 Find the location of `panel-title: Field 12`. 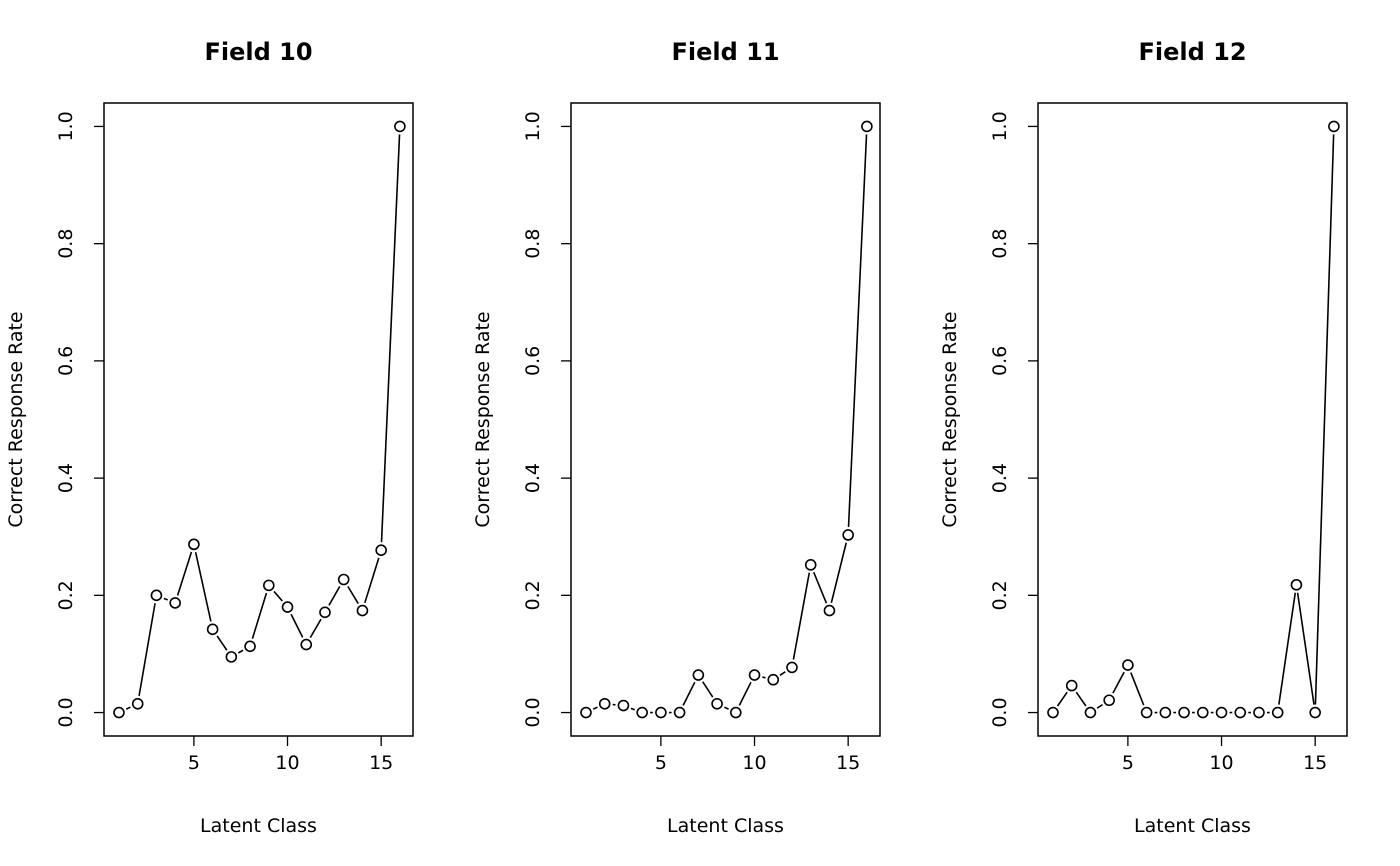

panel-title: Field 12 is located at coordinates (1192, 52).